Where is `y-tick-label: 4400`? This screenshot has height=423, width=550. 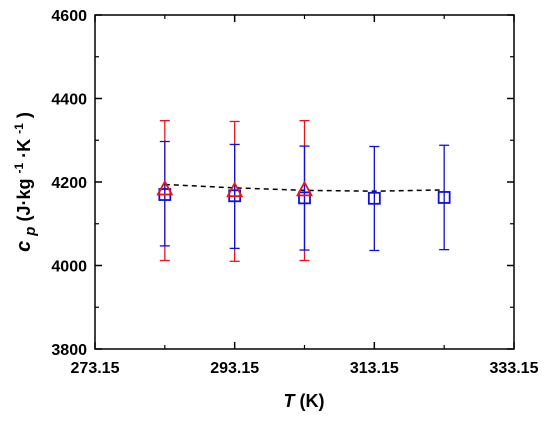
y-tick-label: 4400 is located at coordinates (69, 100).